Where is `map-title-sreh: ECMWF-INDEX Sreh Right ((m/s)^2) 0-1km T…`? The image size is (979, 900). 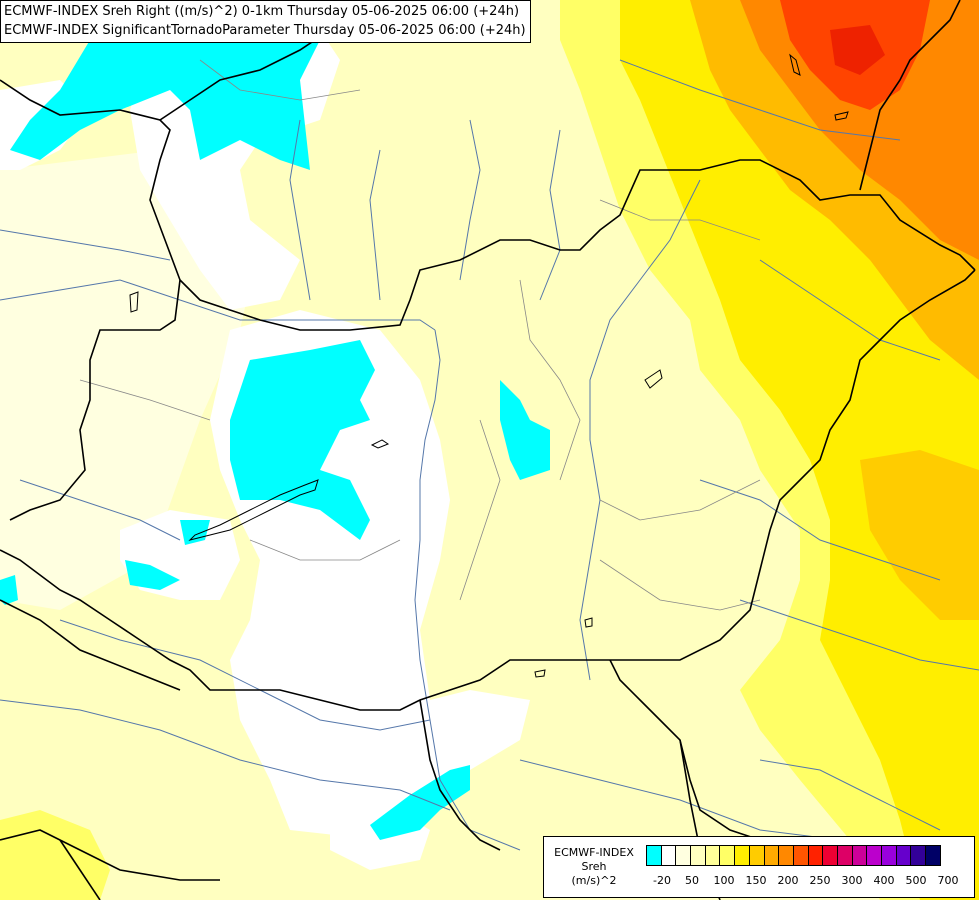 map-title-sreh: ECMWF-INDEX Sreh Right ((m/s)^2) 0-1km T… is located at coordinates (262, 11).